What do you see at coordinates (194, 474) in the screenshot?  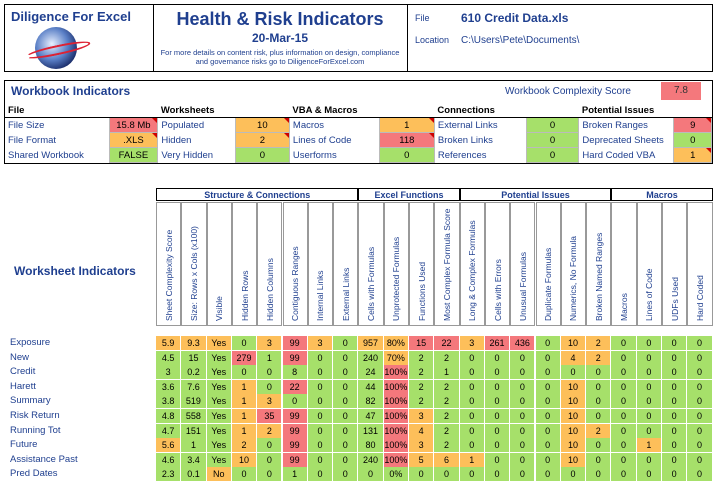 I see `table-cell: 0.1` at bounding box center [194, 474].